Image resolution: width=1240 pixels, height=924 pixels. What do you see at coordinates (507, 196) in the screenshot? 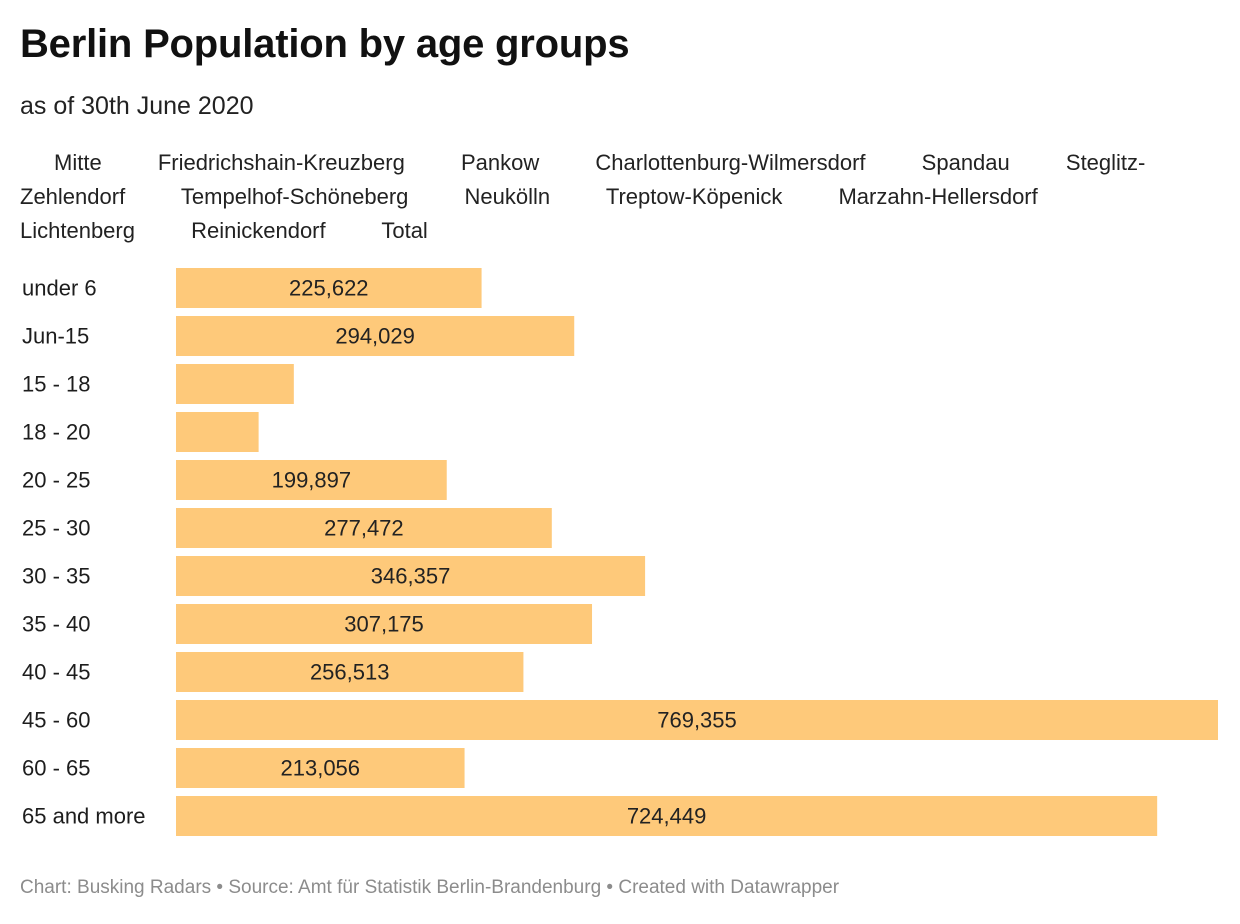
I see `legend-item-neukoelln: Neukölln` at bounding box center [507, 196].